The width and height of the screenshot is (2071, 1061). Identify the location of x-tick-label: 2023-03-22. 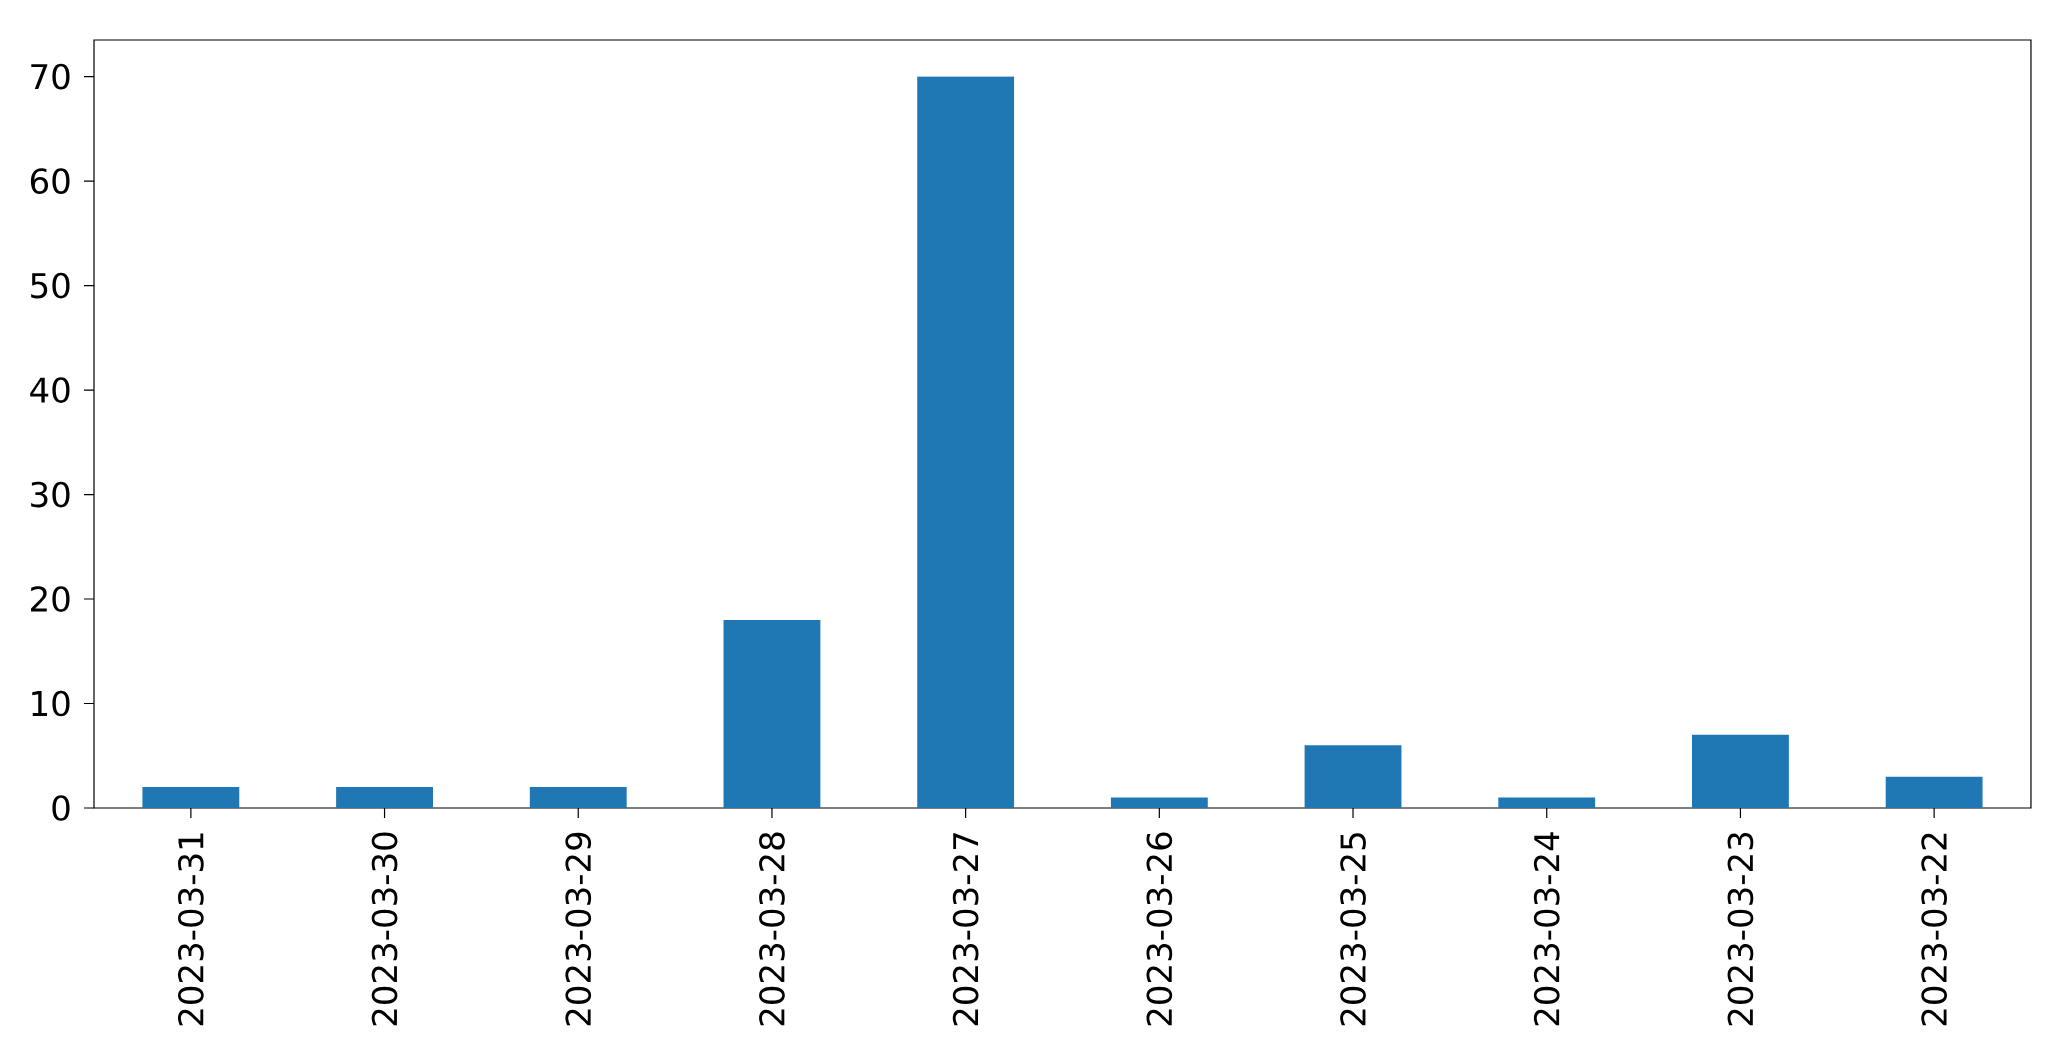
(1934, 929).